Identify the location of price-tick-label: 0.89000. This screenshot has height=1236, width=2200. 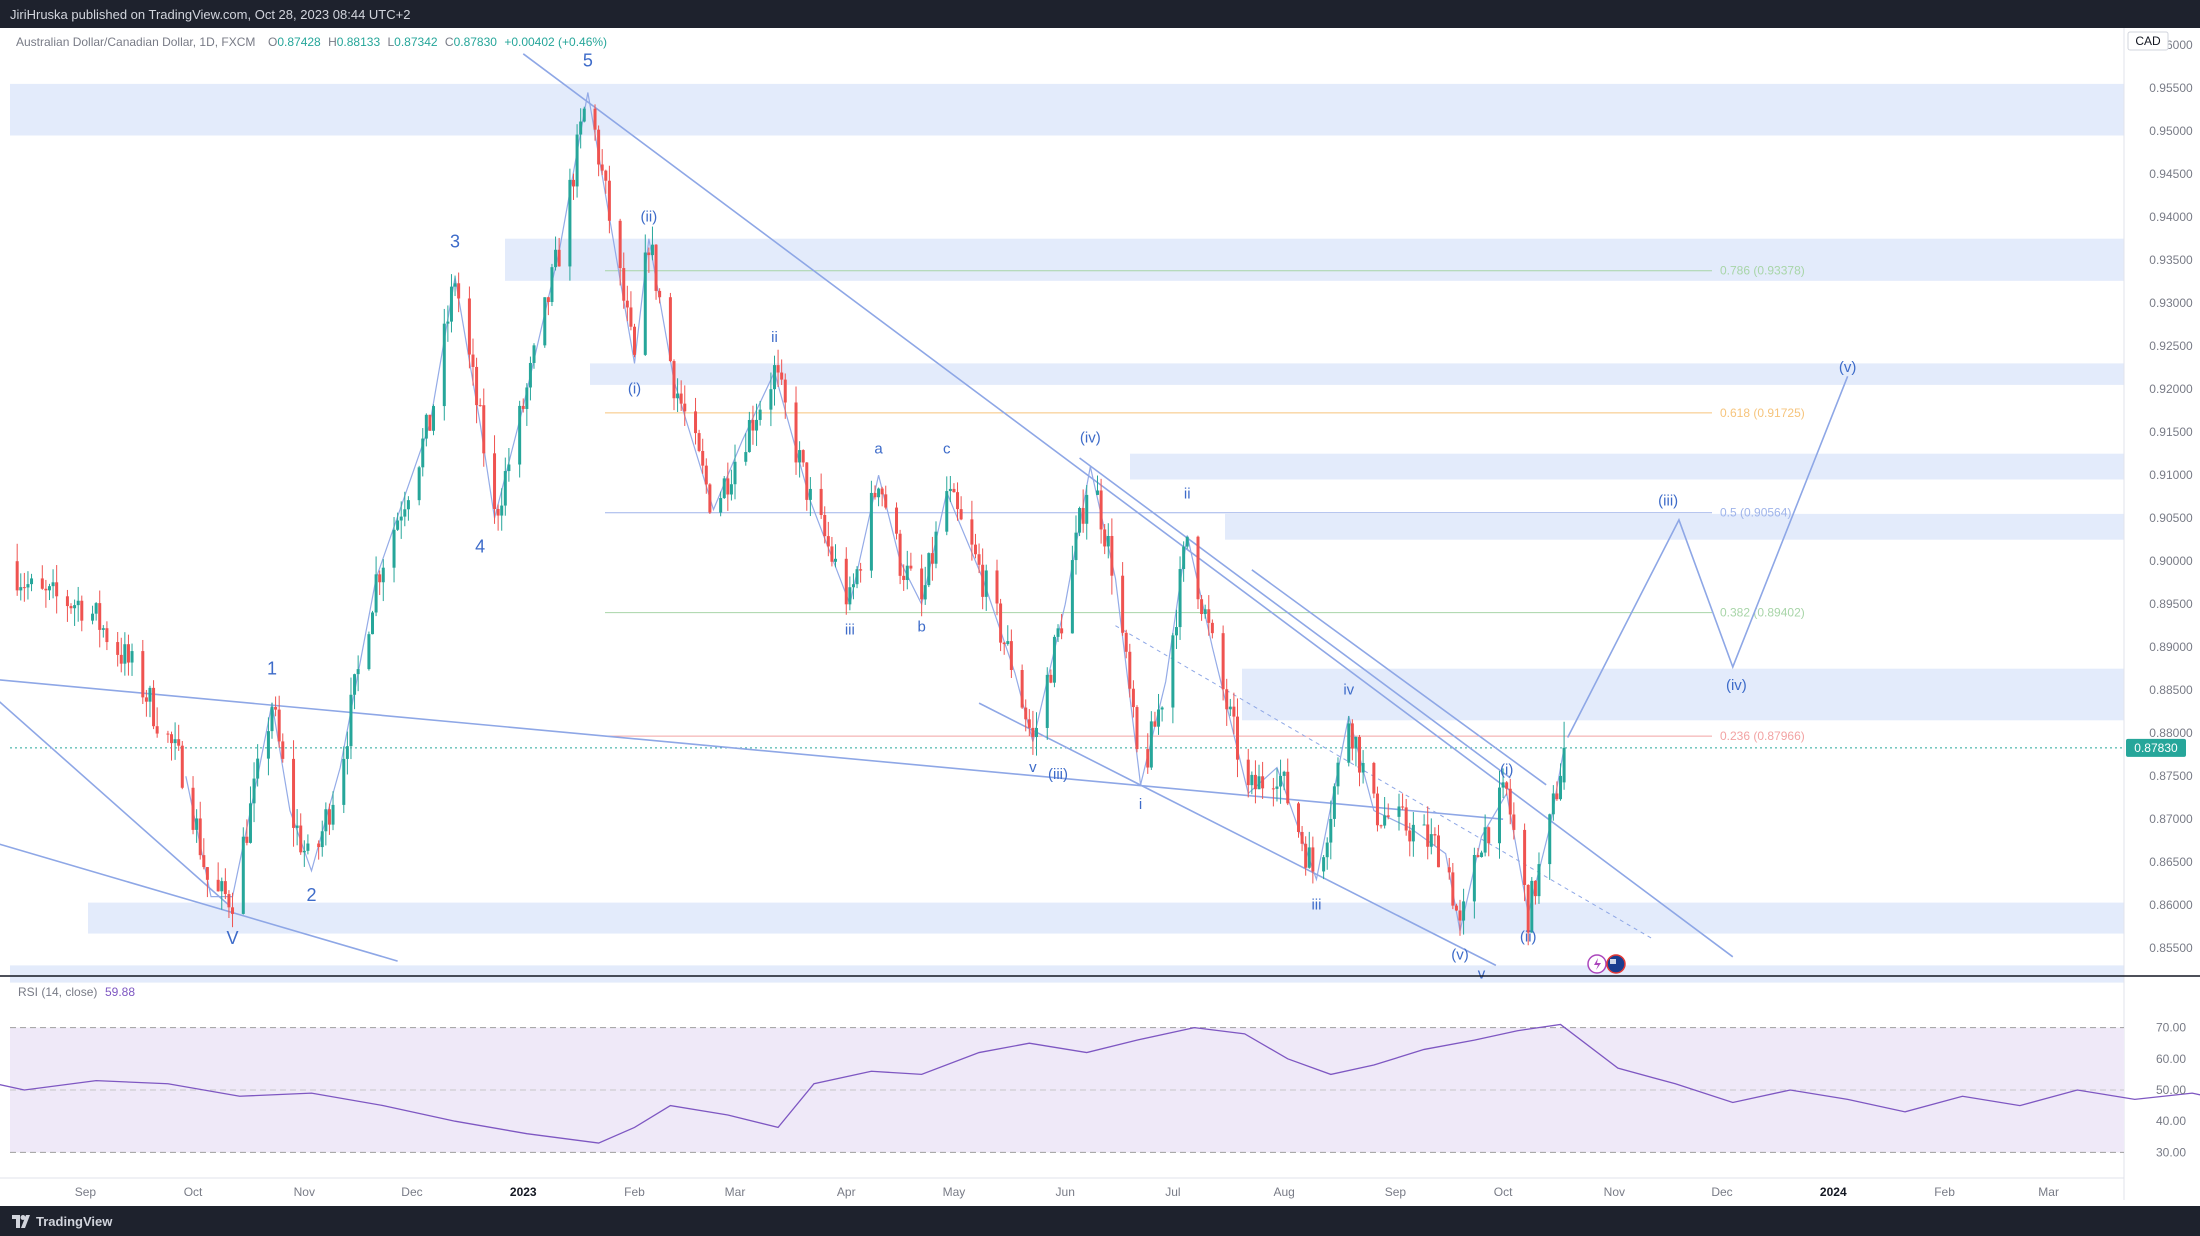
(2171, 647).